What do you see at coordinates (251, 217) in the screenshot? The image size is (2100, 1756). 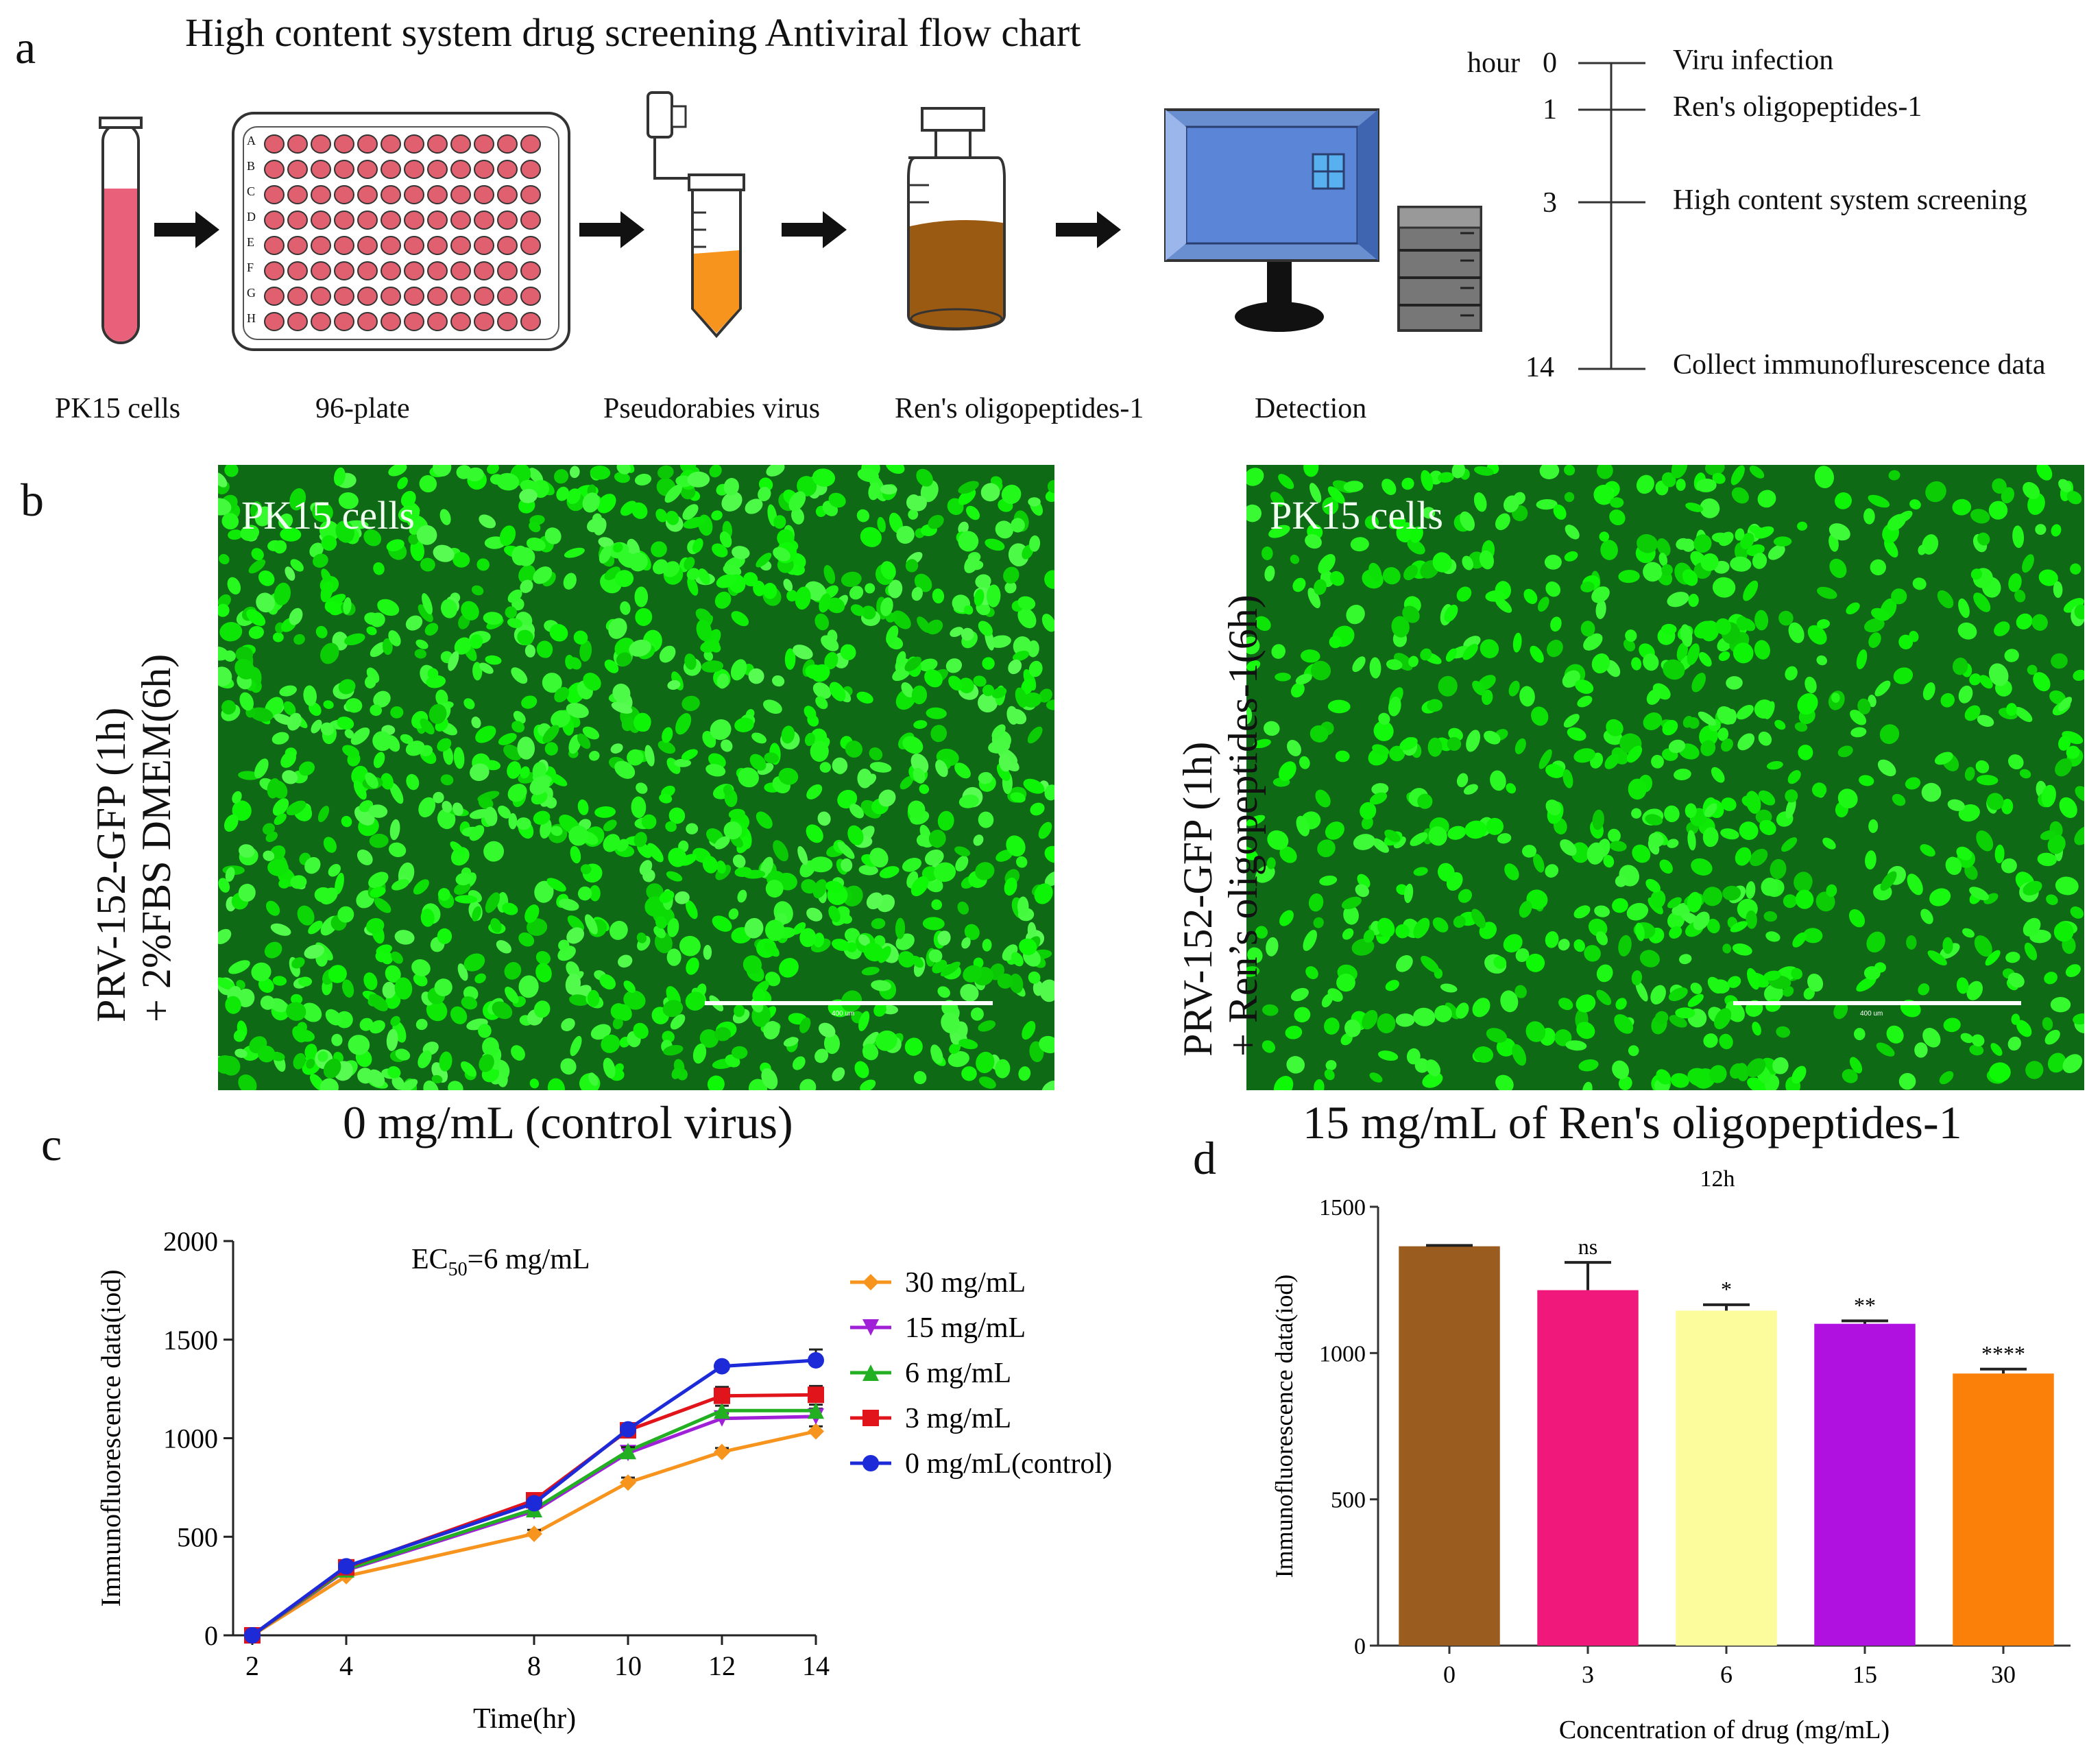 I see `plate-row-label: D` at bounding box center [251, 217].